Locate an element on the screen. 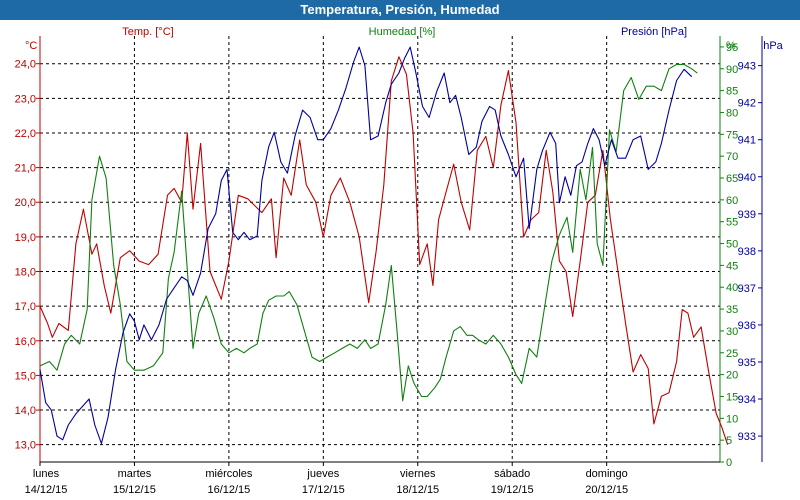  humidity-tick-label: 20 is located at coordinates (732, 376).